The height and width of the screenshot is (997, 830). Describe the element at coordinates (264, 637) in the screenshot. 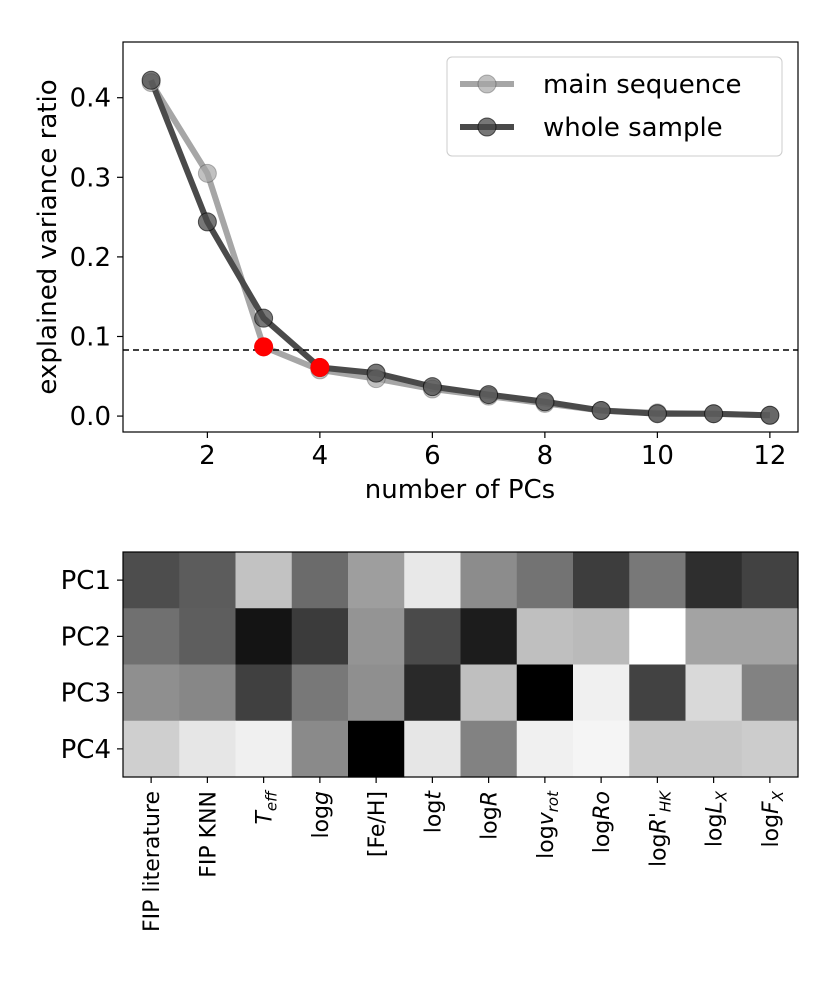

I see `heatmap-cell-pc2-teff` at that location.